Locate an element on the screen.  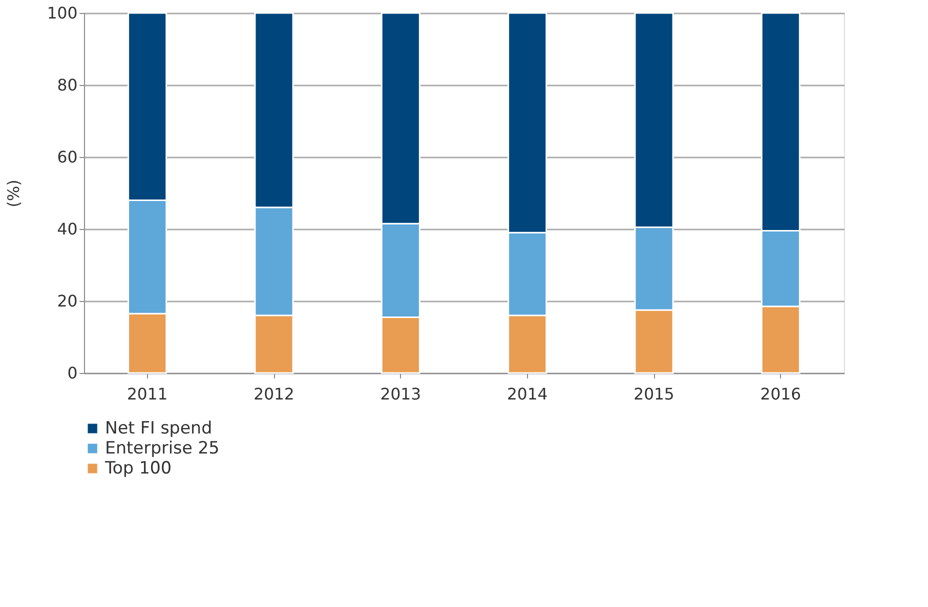
y-axis-title: (%) is located at coordinates (13, 194).